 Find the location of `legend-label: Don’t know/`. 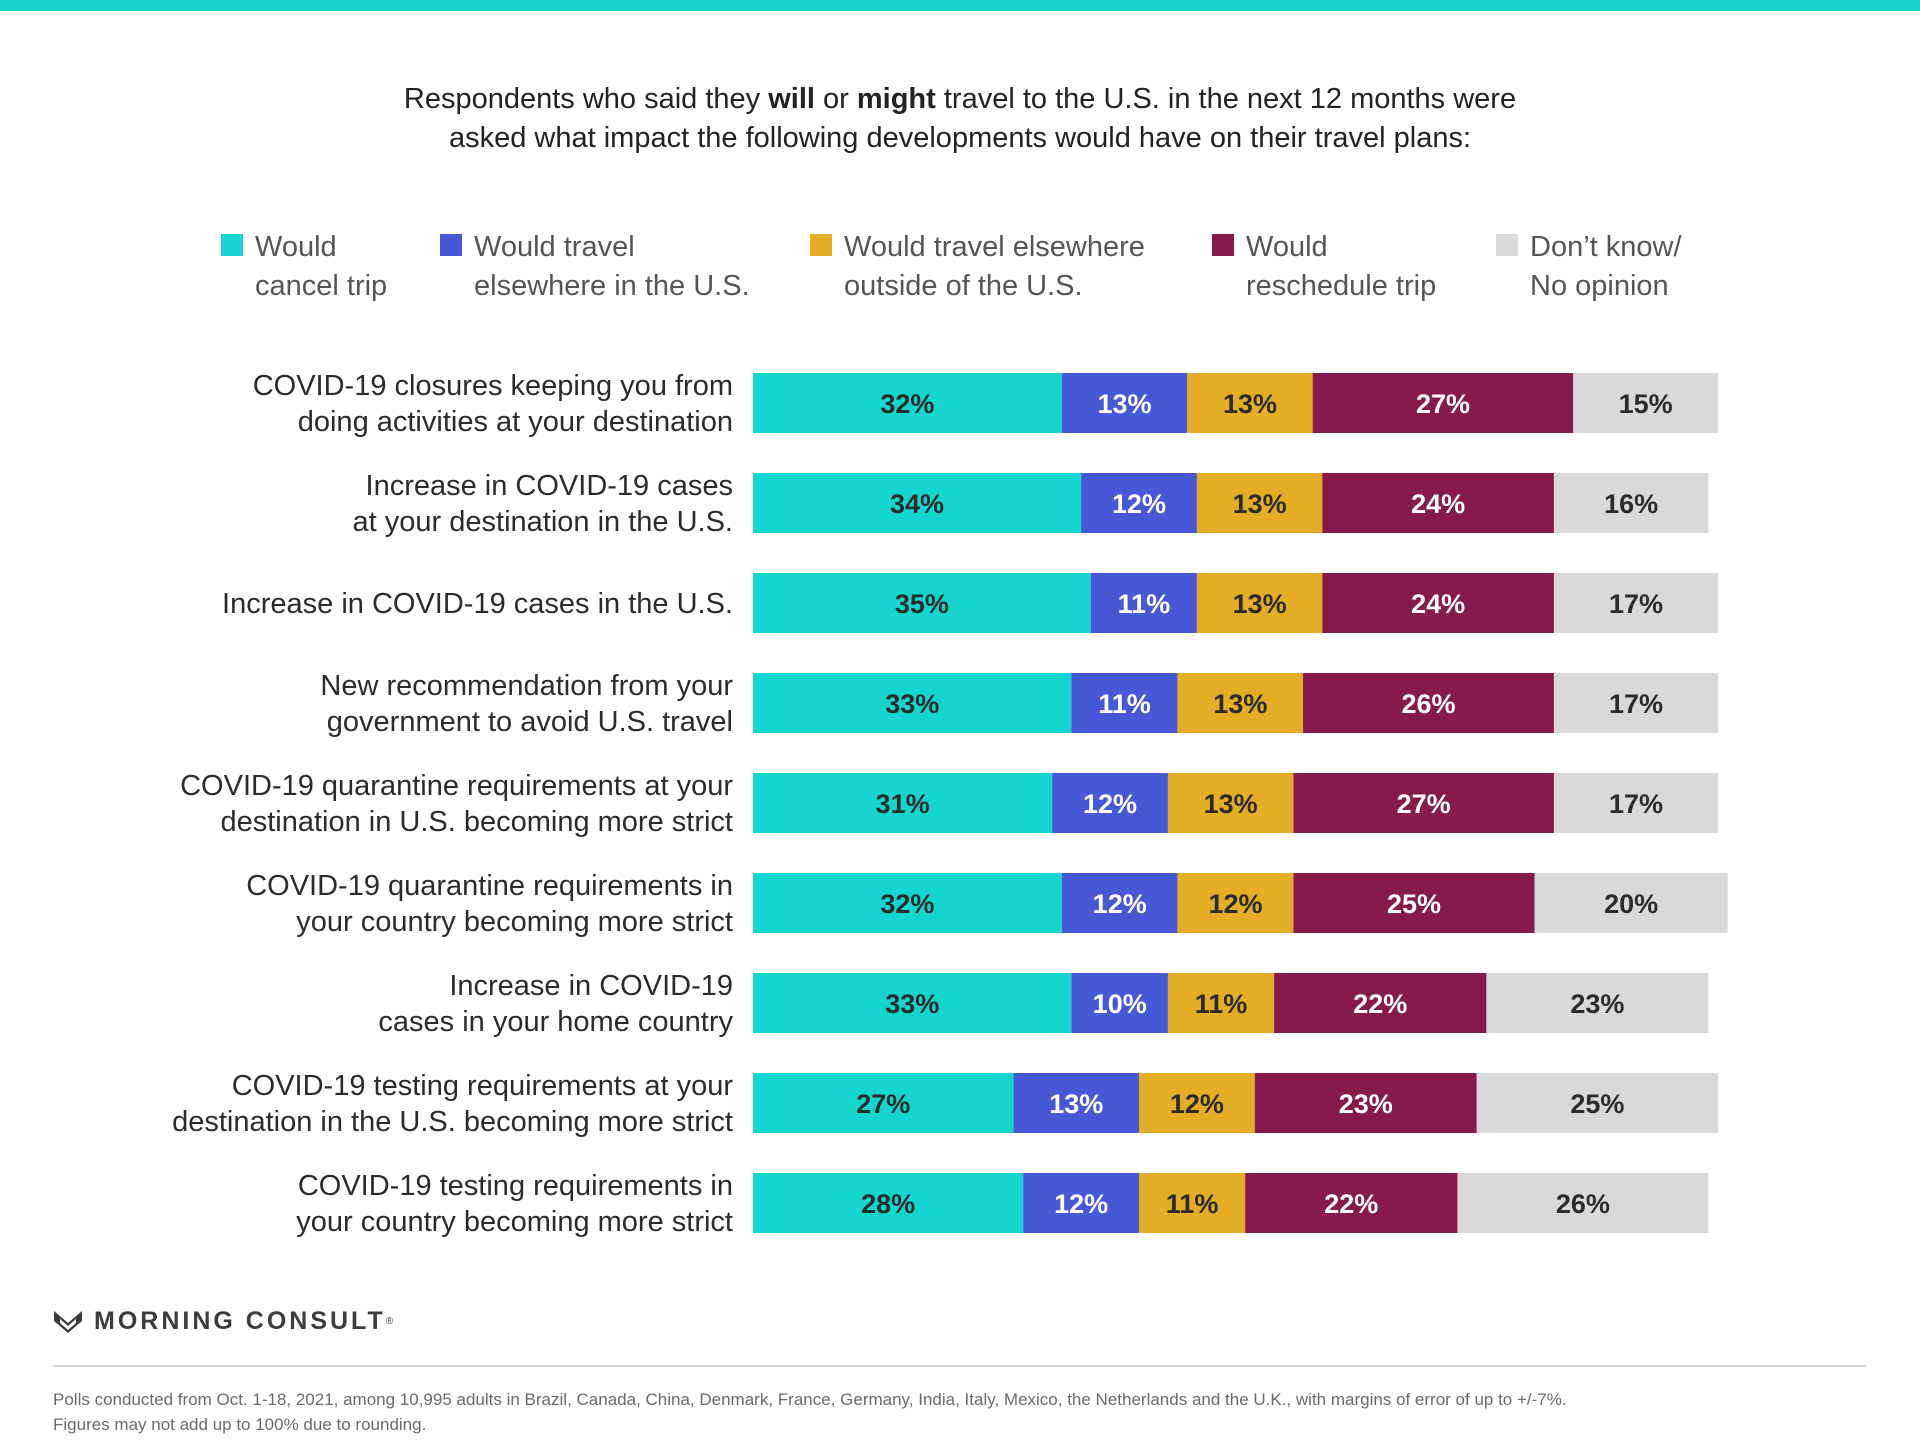

legend-label: Don’t know/ is located at coordinates (1606, 247).